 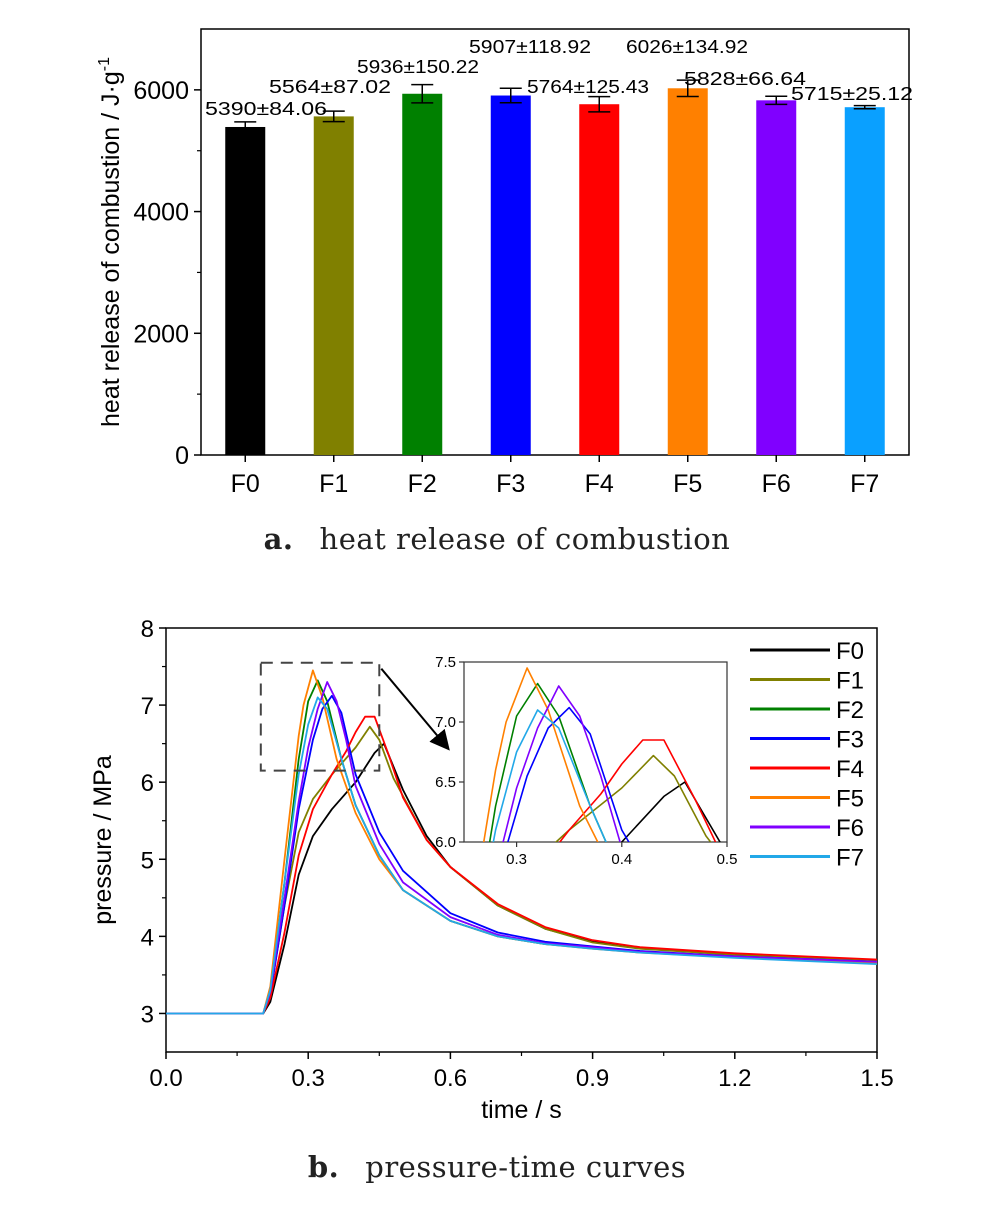 What do you see at coordinates (182, 456) in the screenshot?
I see `y-tick-label: 0` at bounding box center [182, 456].